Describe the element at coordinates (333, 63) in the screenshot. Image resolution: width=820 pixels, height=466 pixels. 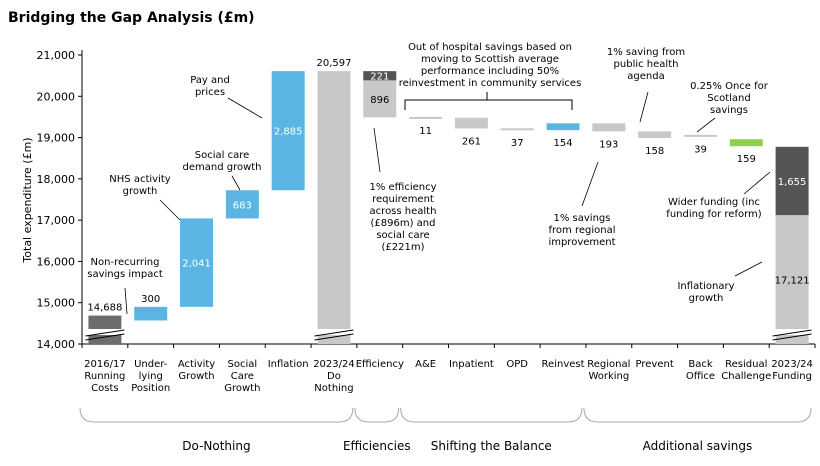
I see `bar-value-label: 20,597` at that location.